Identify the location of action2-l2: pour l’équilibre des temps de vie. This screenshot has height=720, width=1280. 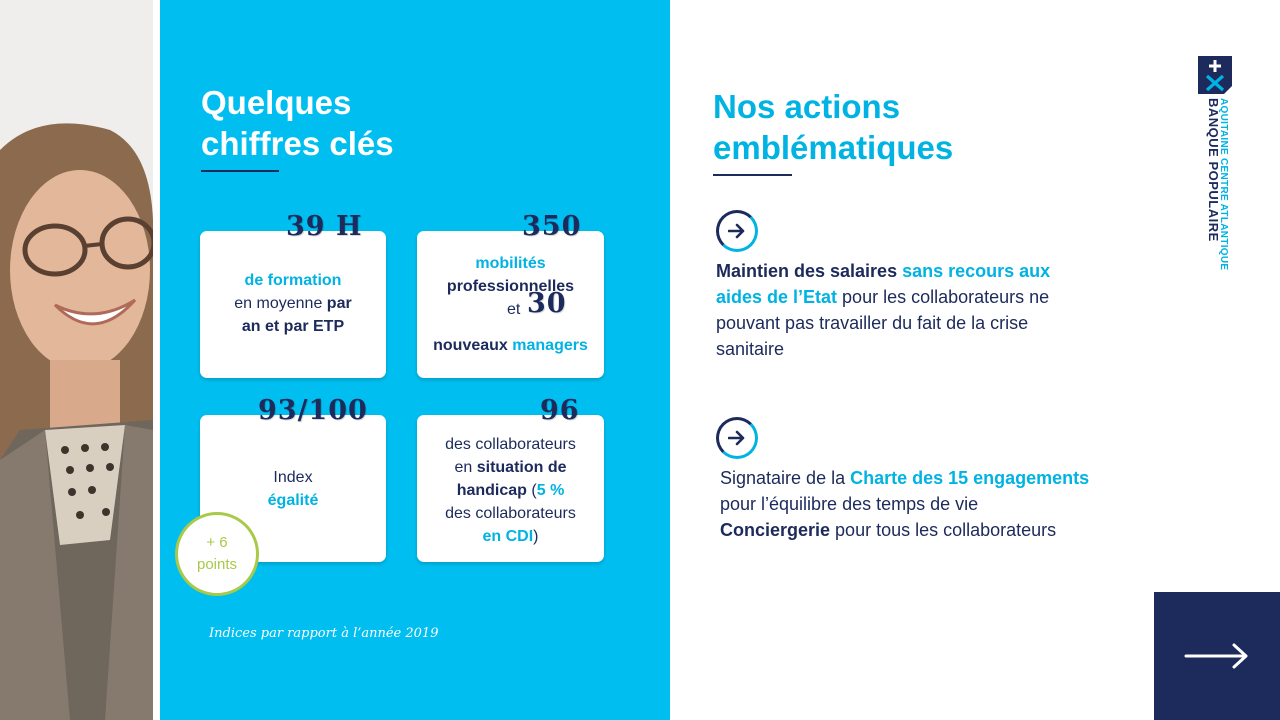
(849, 504).